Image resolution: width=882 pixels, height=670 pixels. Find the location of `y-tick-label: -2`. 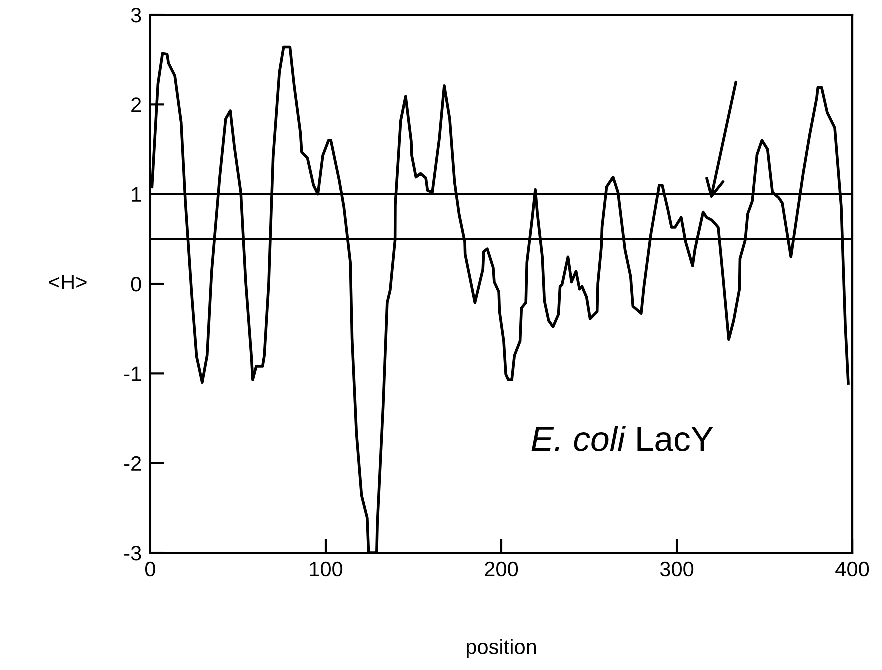

y-tick-label: -2 is located at coordinates (133, 463).